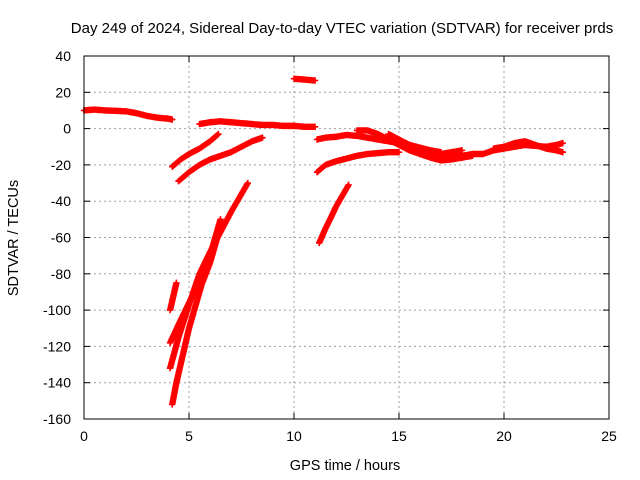  What do you see at coordinates (345, 466) in the screenshot?
I see `x-axis-label: GPS time / hours` at bounding box center [345, 466].